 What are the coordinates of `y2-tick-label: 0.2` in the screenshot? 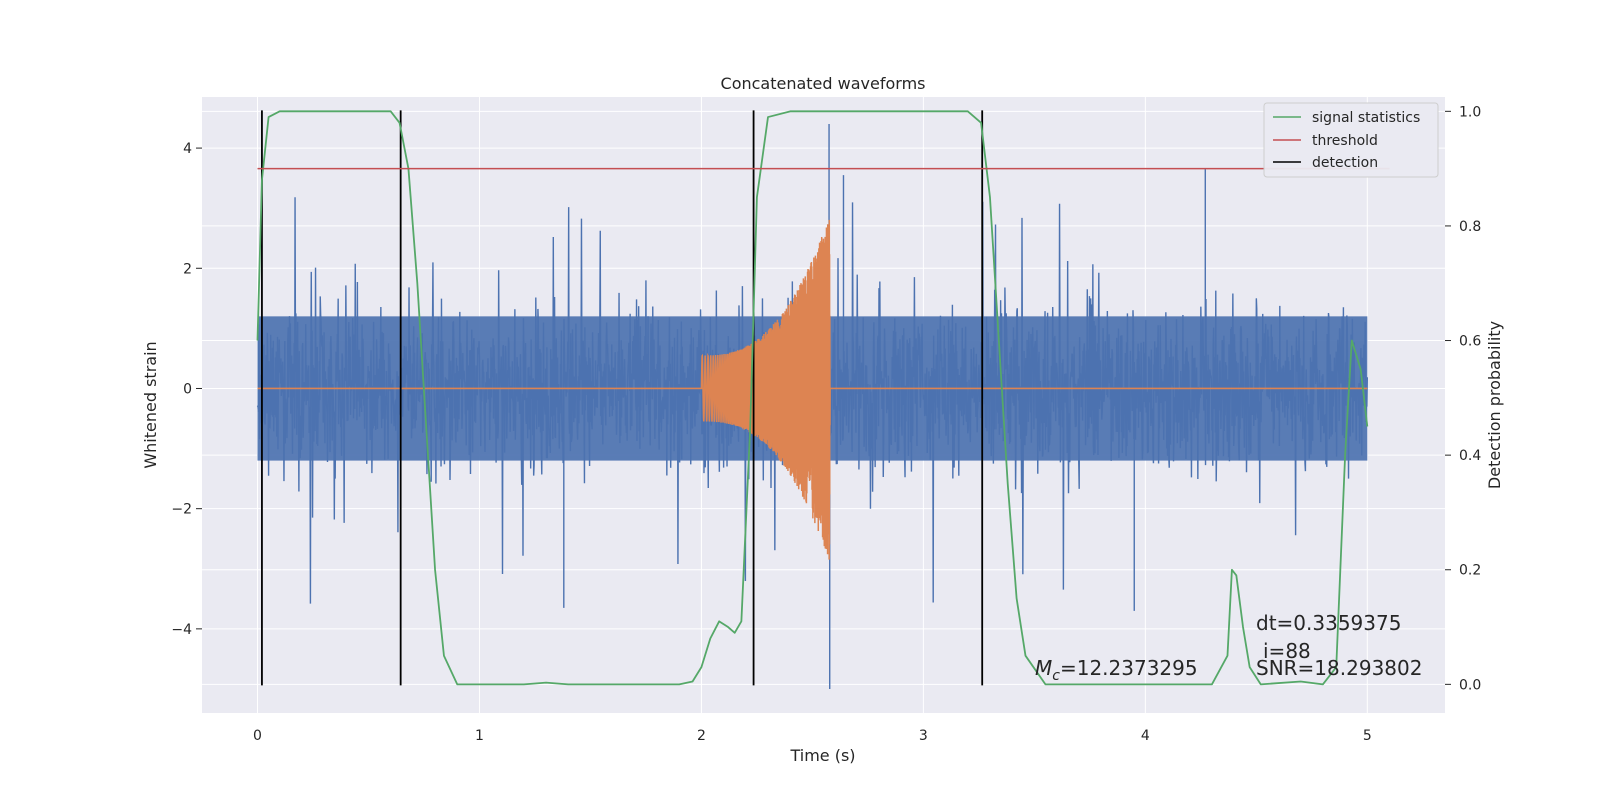 It's located at (1470, 571).